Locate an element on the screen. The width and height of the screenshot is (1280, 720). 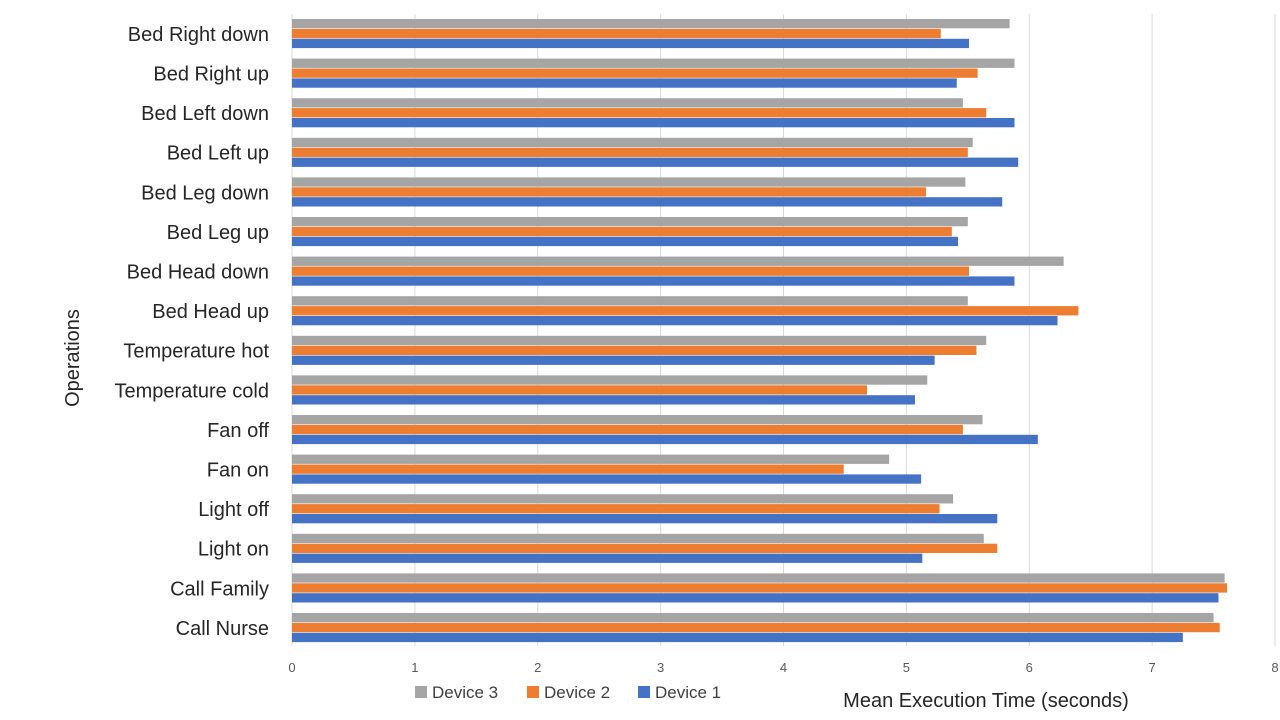
category-label: Bed Leg down is located at coordinates (205, 193).